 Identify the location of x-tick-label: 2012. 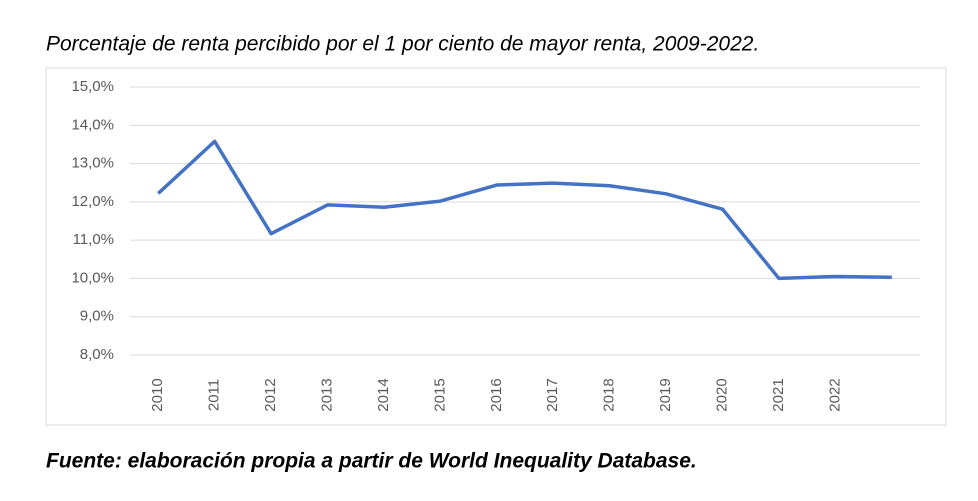
(270, 394).